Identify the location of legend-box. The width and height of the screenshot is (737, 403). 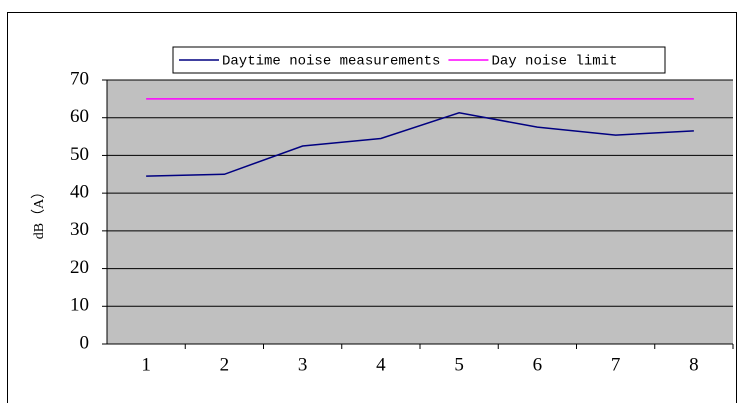
(419, 60).